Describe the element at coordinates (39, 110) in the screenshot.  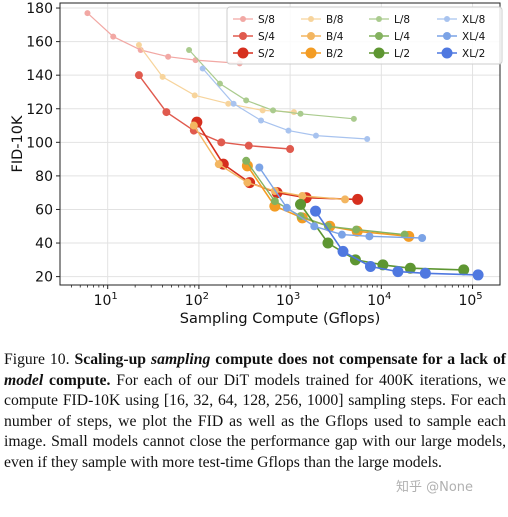
I see `y-tick-label: 120` at that location.